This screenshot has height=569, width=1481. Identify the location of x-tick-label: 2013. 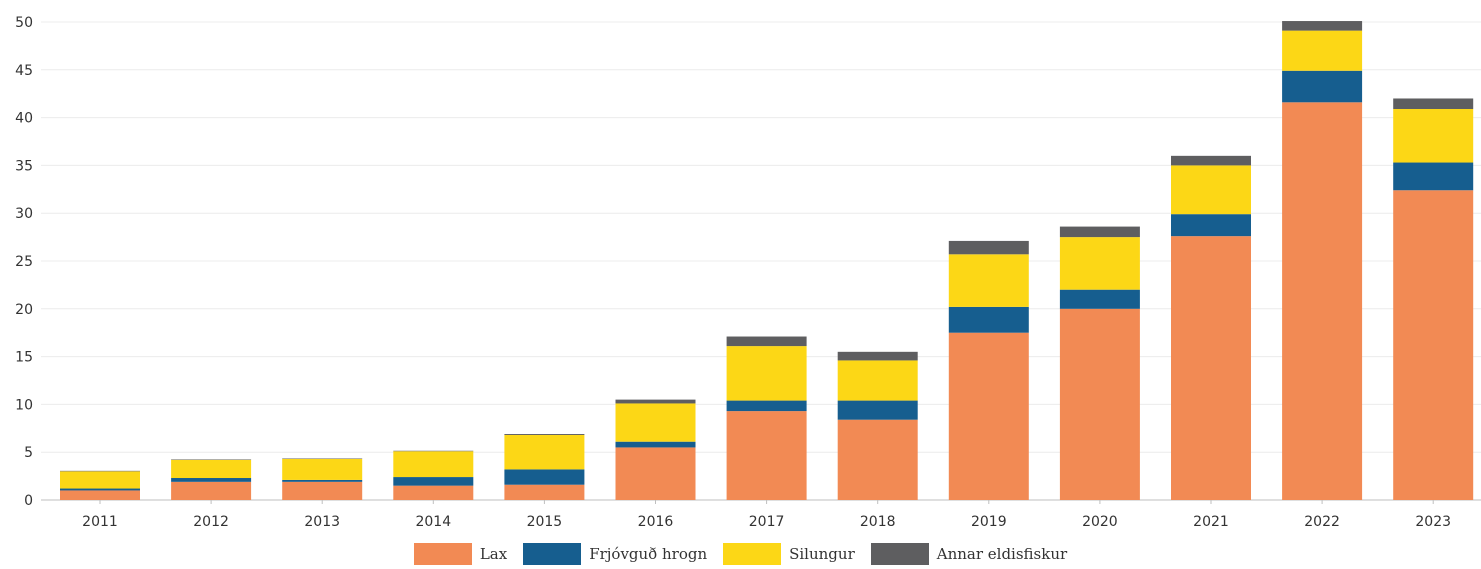
(322, 522).